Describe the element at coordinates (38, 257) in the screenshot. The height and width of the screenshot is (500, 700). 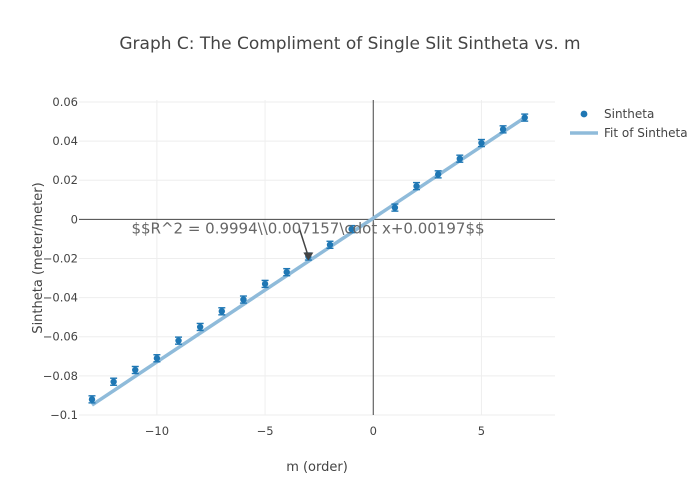
I see `y-axis-title: Sintheta (meter/meter)` at that location.